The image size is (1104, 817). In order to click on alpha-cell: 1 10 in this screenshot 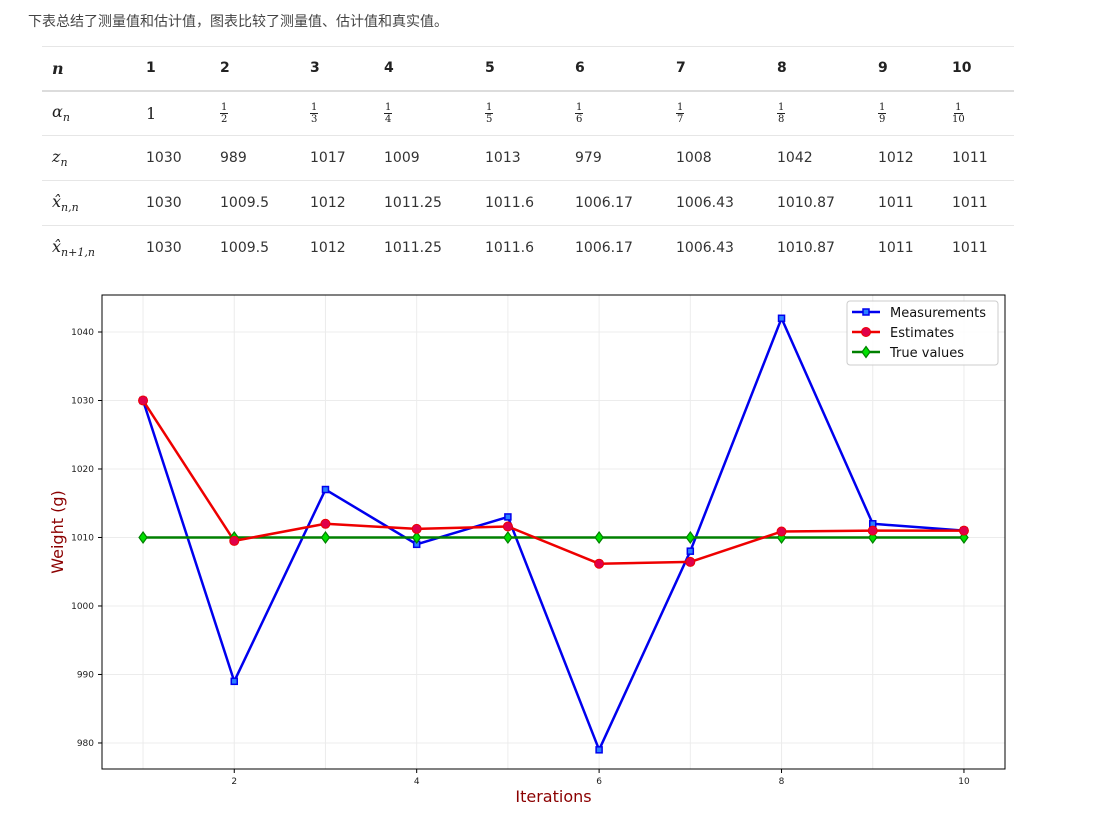, I will do `click(958, 113)`.